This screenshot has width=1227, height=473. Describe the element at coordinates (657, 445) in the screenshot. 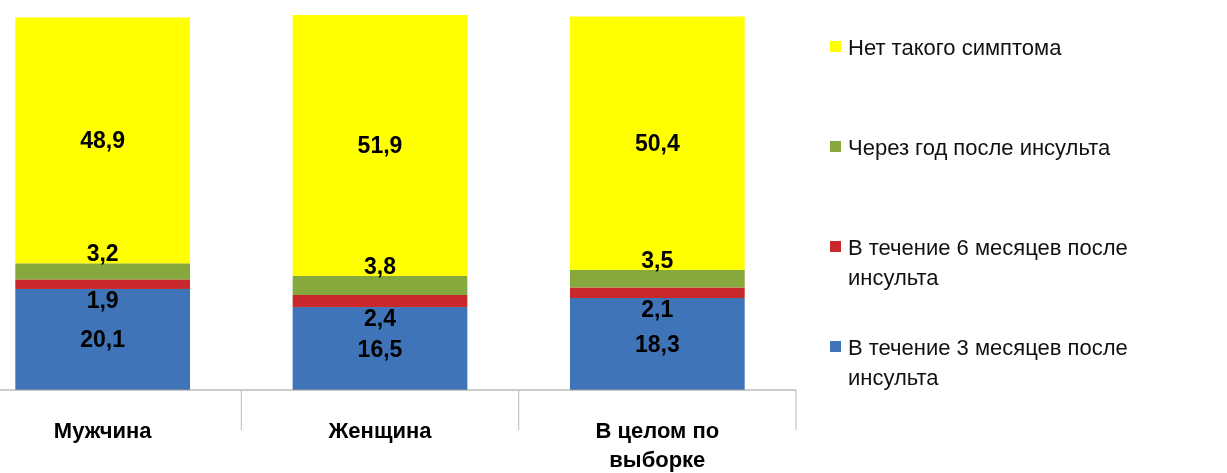

I see `x-tick-label: В целом по выборке` at that location.